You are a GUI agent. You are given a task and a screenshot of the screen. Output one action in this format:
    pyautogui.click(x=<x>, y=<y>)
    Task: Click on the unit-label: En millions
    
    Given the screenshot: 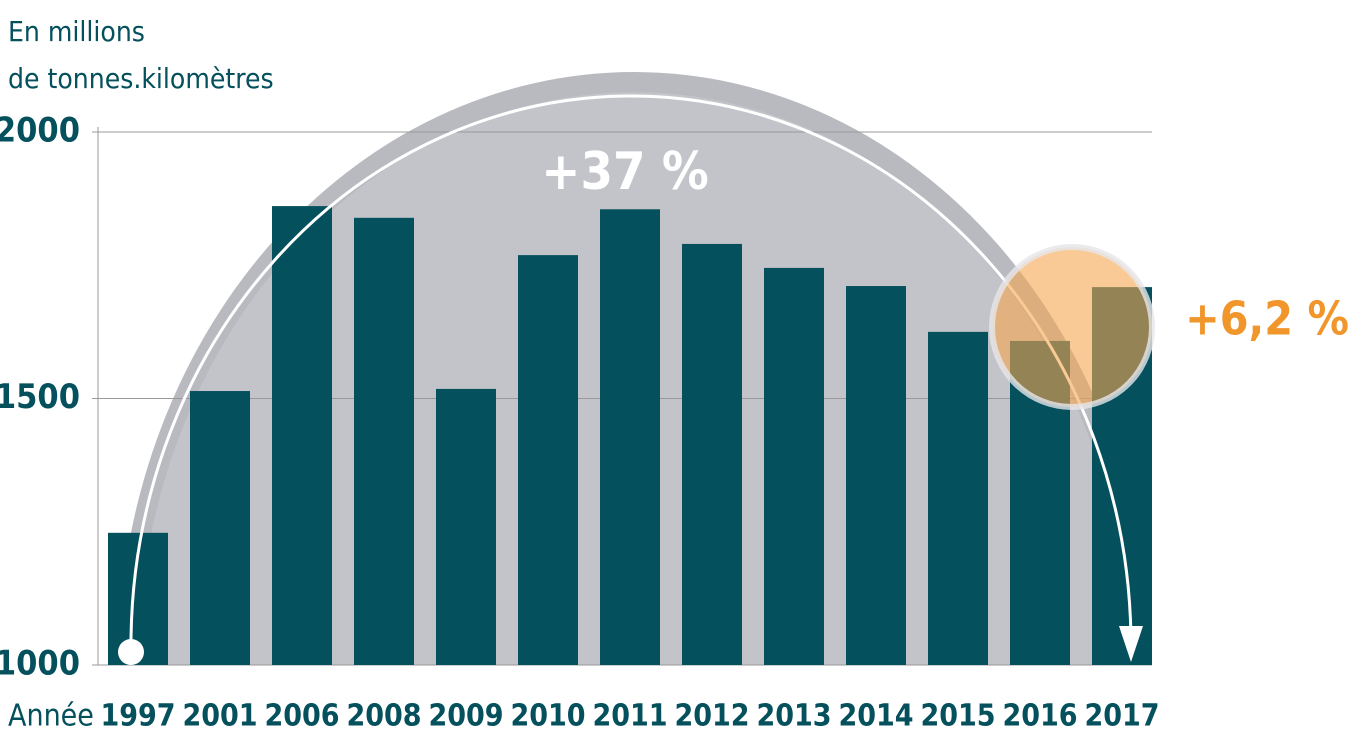 What is the action you would take?
    pyautogui.click(x=76, y=31)
    